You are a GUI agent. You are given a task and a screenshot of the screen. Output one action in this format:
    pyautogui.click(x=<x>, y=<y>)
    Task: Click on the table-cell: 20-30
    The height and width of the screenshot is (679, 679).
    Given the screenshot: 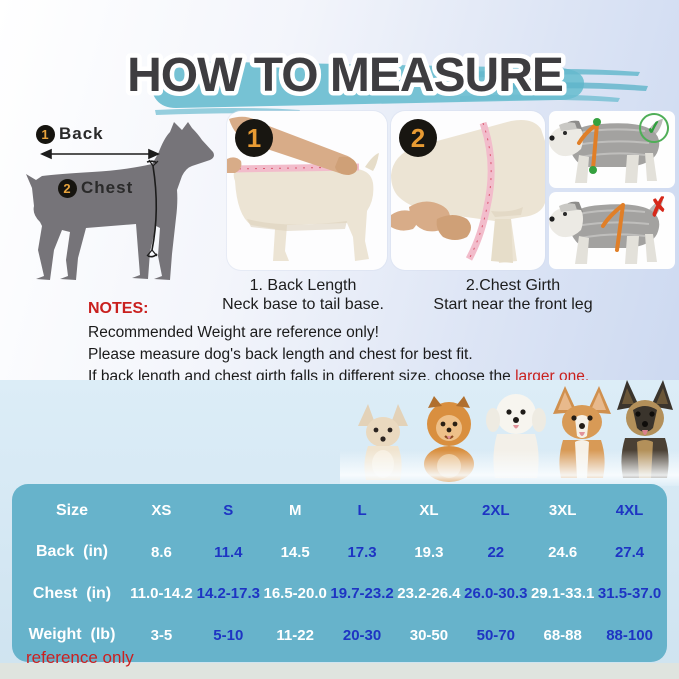 What is the action you would take?
    pyautogui.click(x=362, y=635)
    